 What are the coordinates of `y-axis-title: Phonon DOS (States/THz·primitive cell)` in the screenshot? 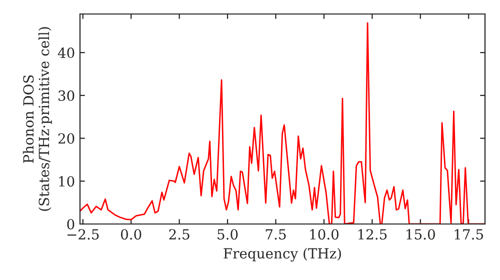 It's located at (37, 119).